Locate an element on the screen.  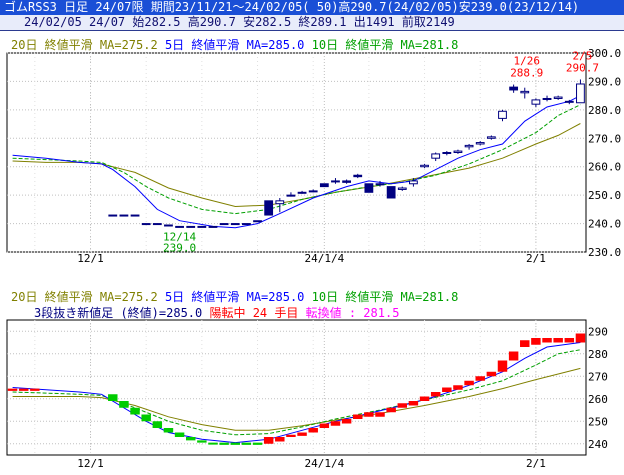
annotation-date: 12/14 is located at coordinates (179, 236).